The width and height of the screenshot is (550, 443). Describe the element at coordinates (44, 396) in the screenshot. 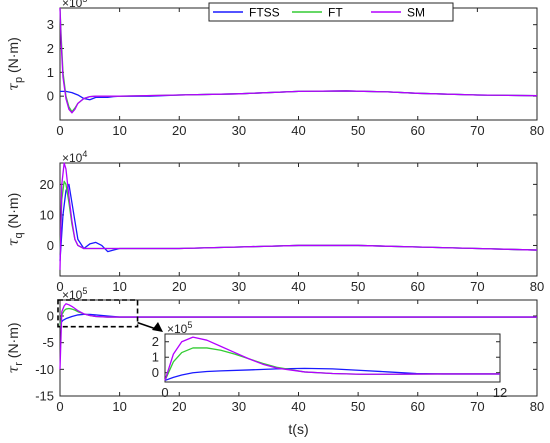

I see `y-tick-label: -15` at that location.